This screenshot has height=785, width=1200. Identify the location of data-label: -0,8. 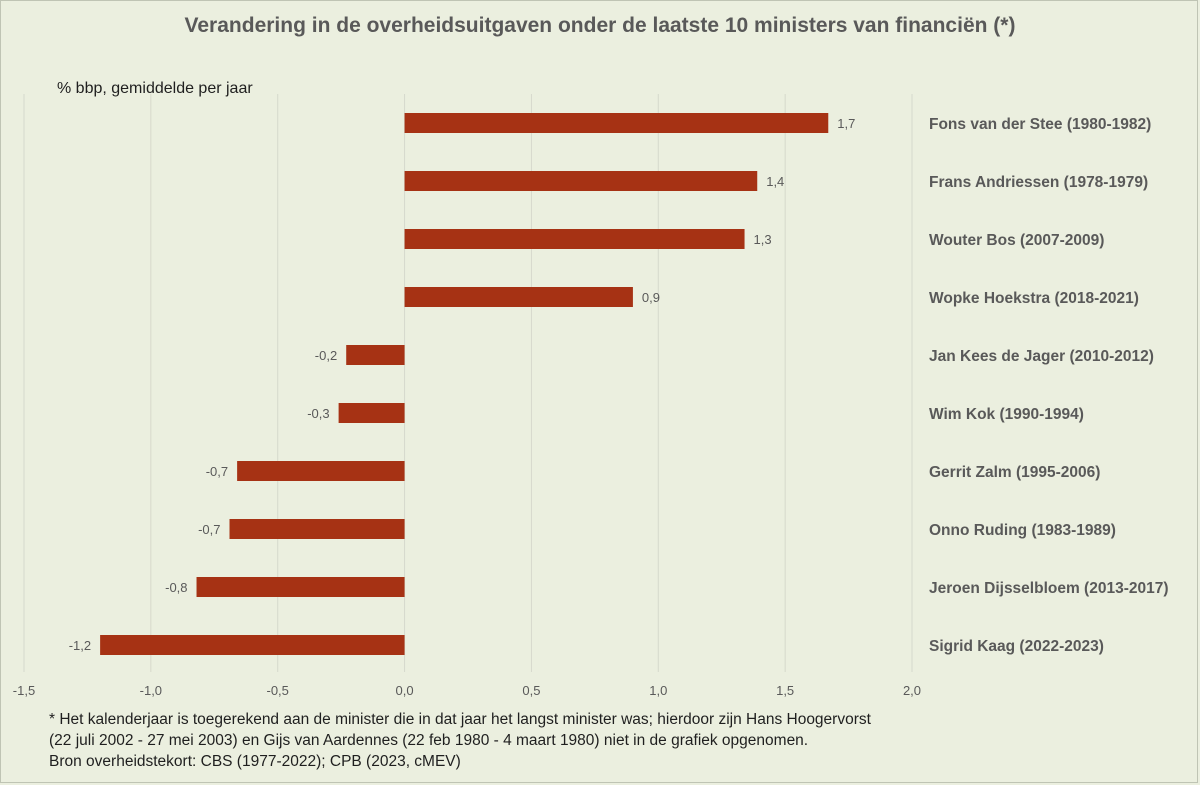
(176, 587).